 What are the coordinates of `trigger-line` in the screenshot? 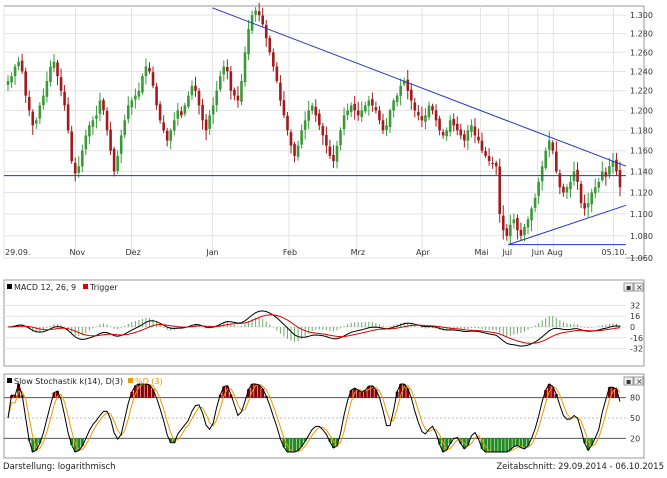 It's located at (314, 329).